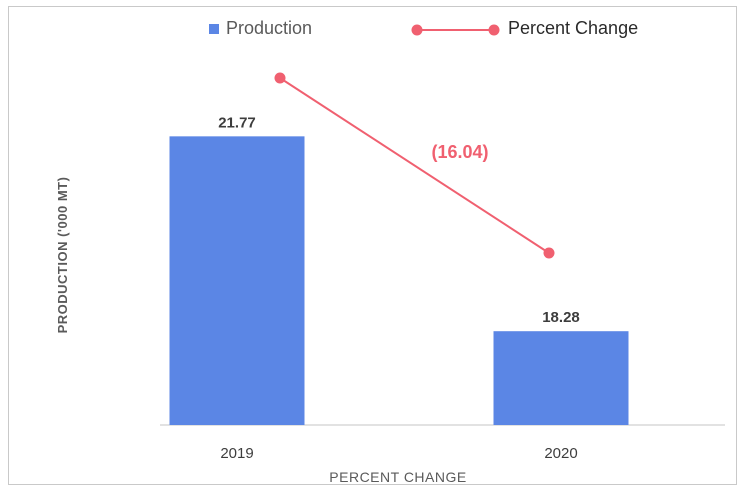 Image resolution: width=745 pixels, height=487 pixels. I want to click on x-tick-label-2019: 2019, so click(236, 453).